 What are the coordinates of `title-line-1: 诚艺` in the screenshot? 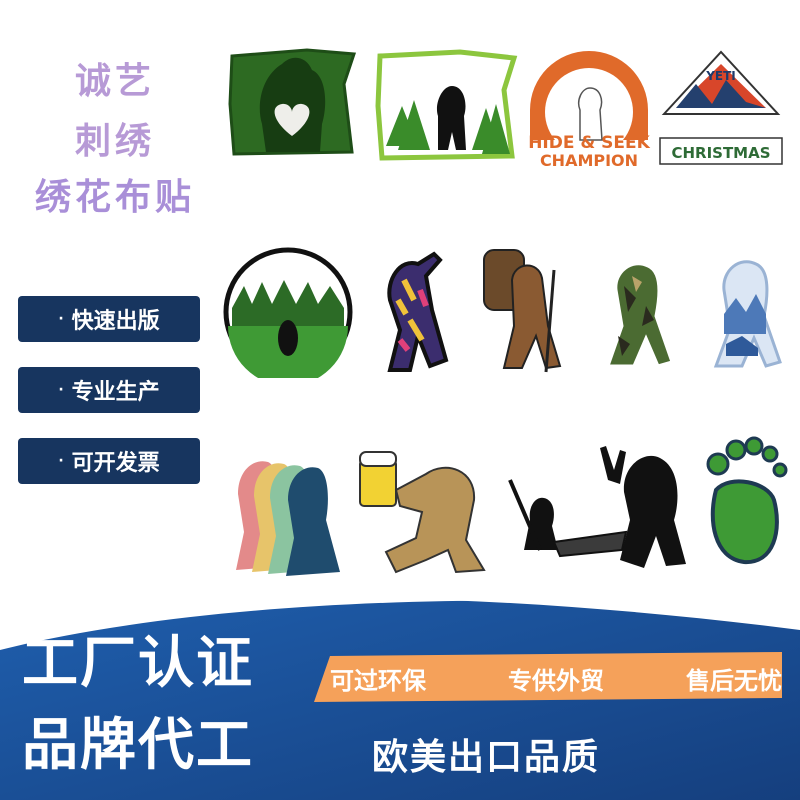 It's located at (114, 81).